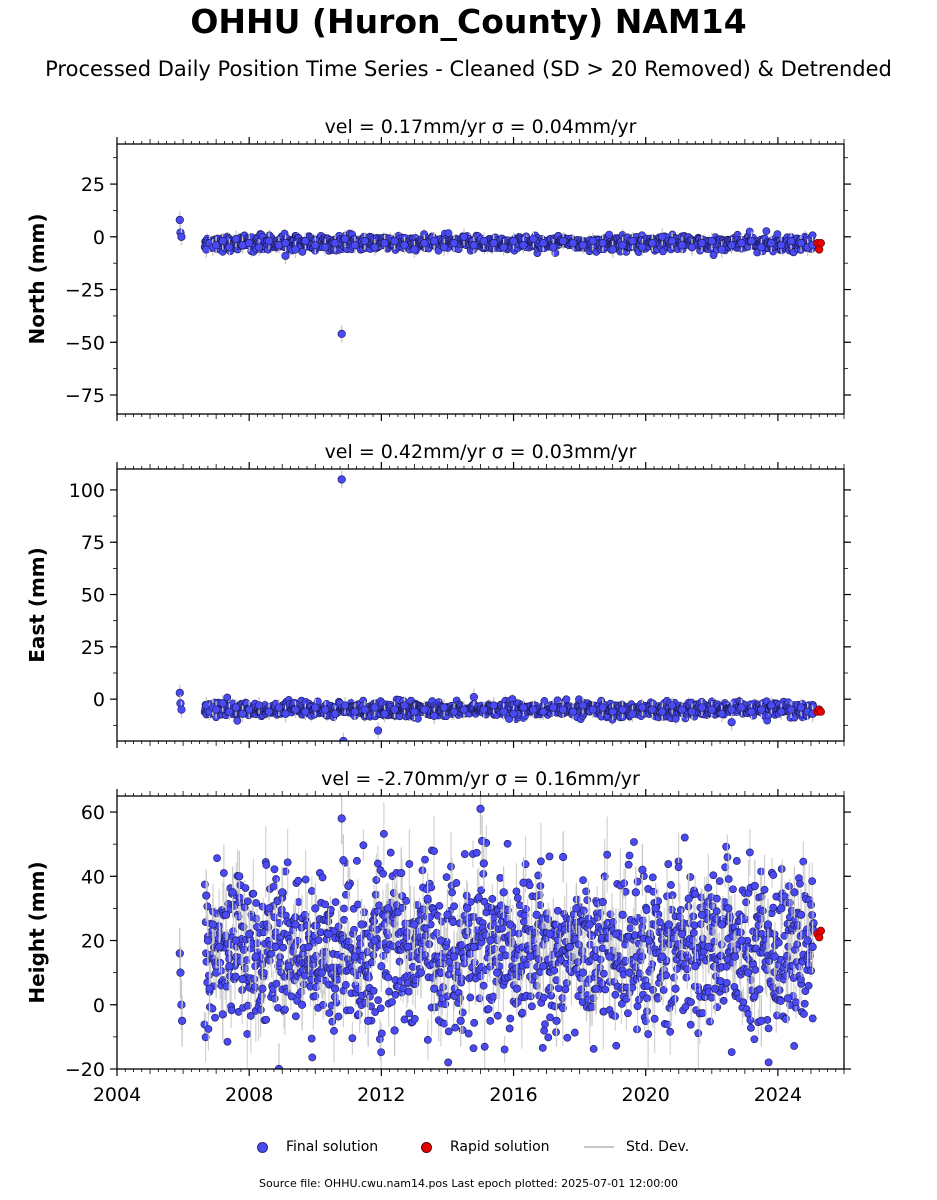  Describe the element at coordinates (509, 935) in the screenshot. I see `data-cloud-height` at that location.